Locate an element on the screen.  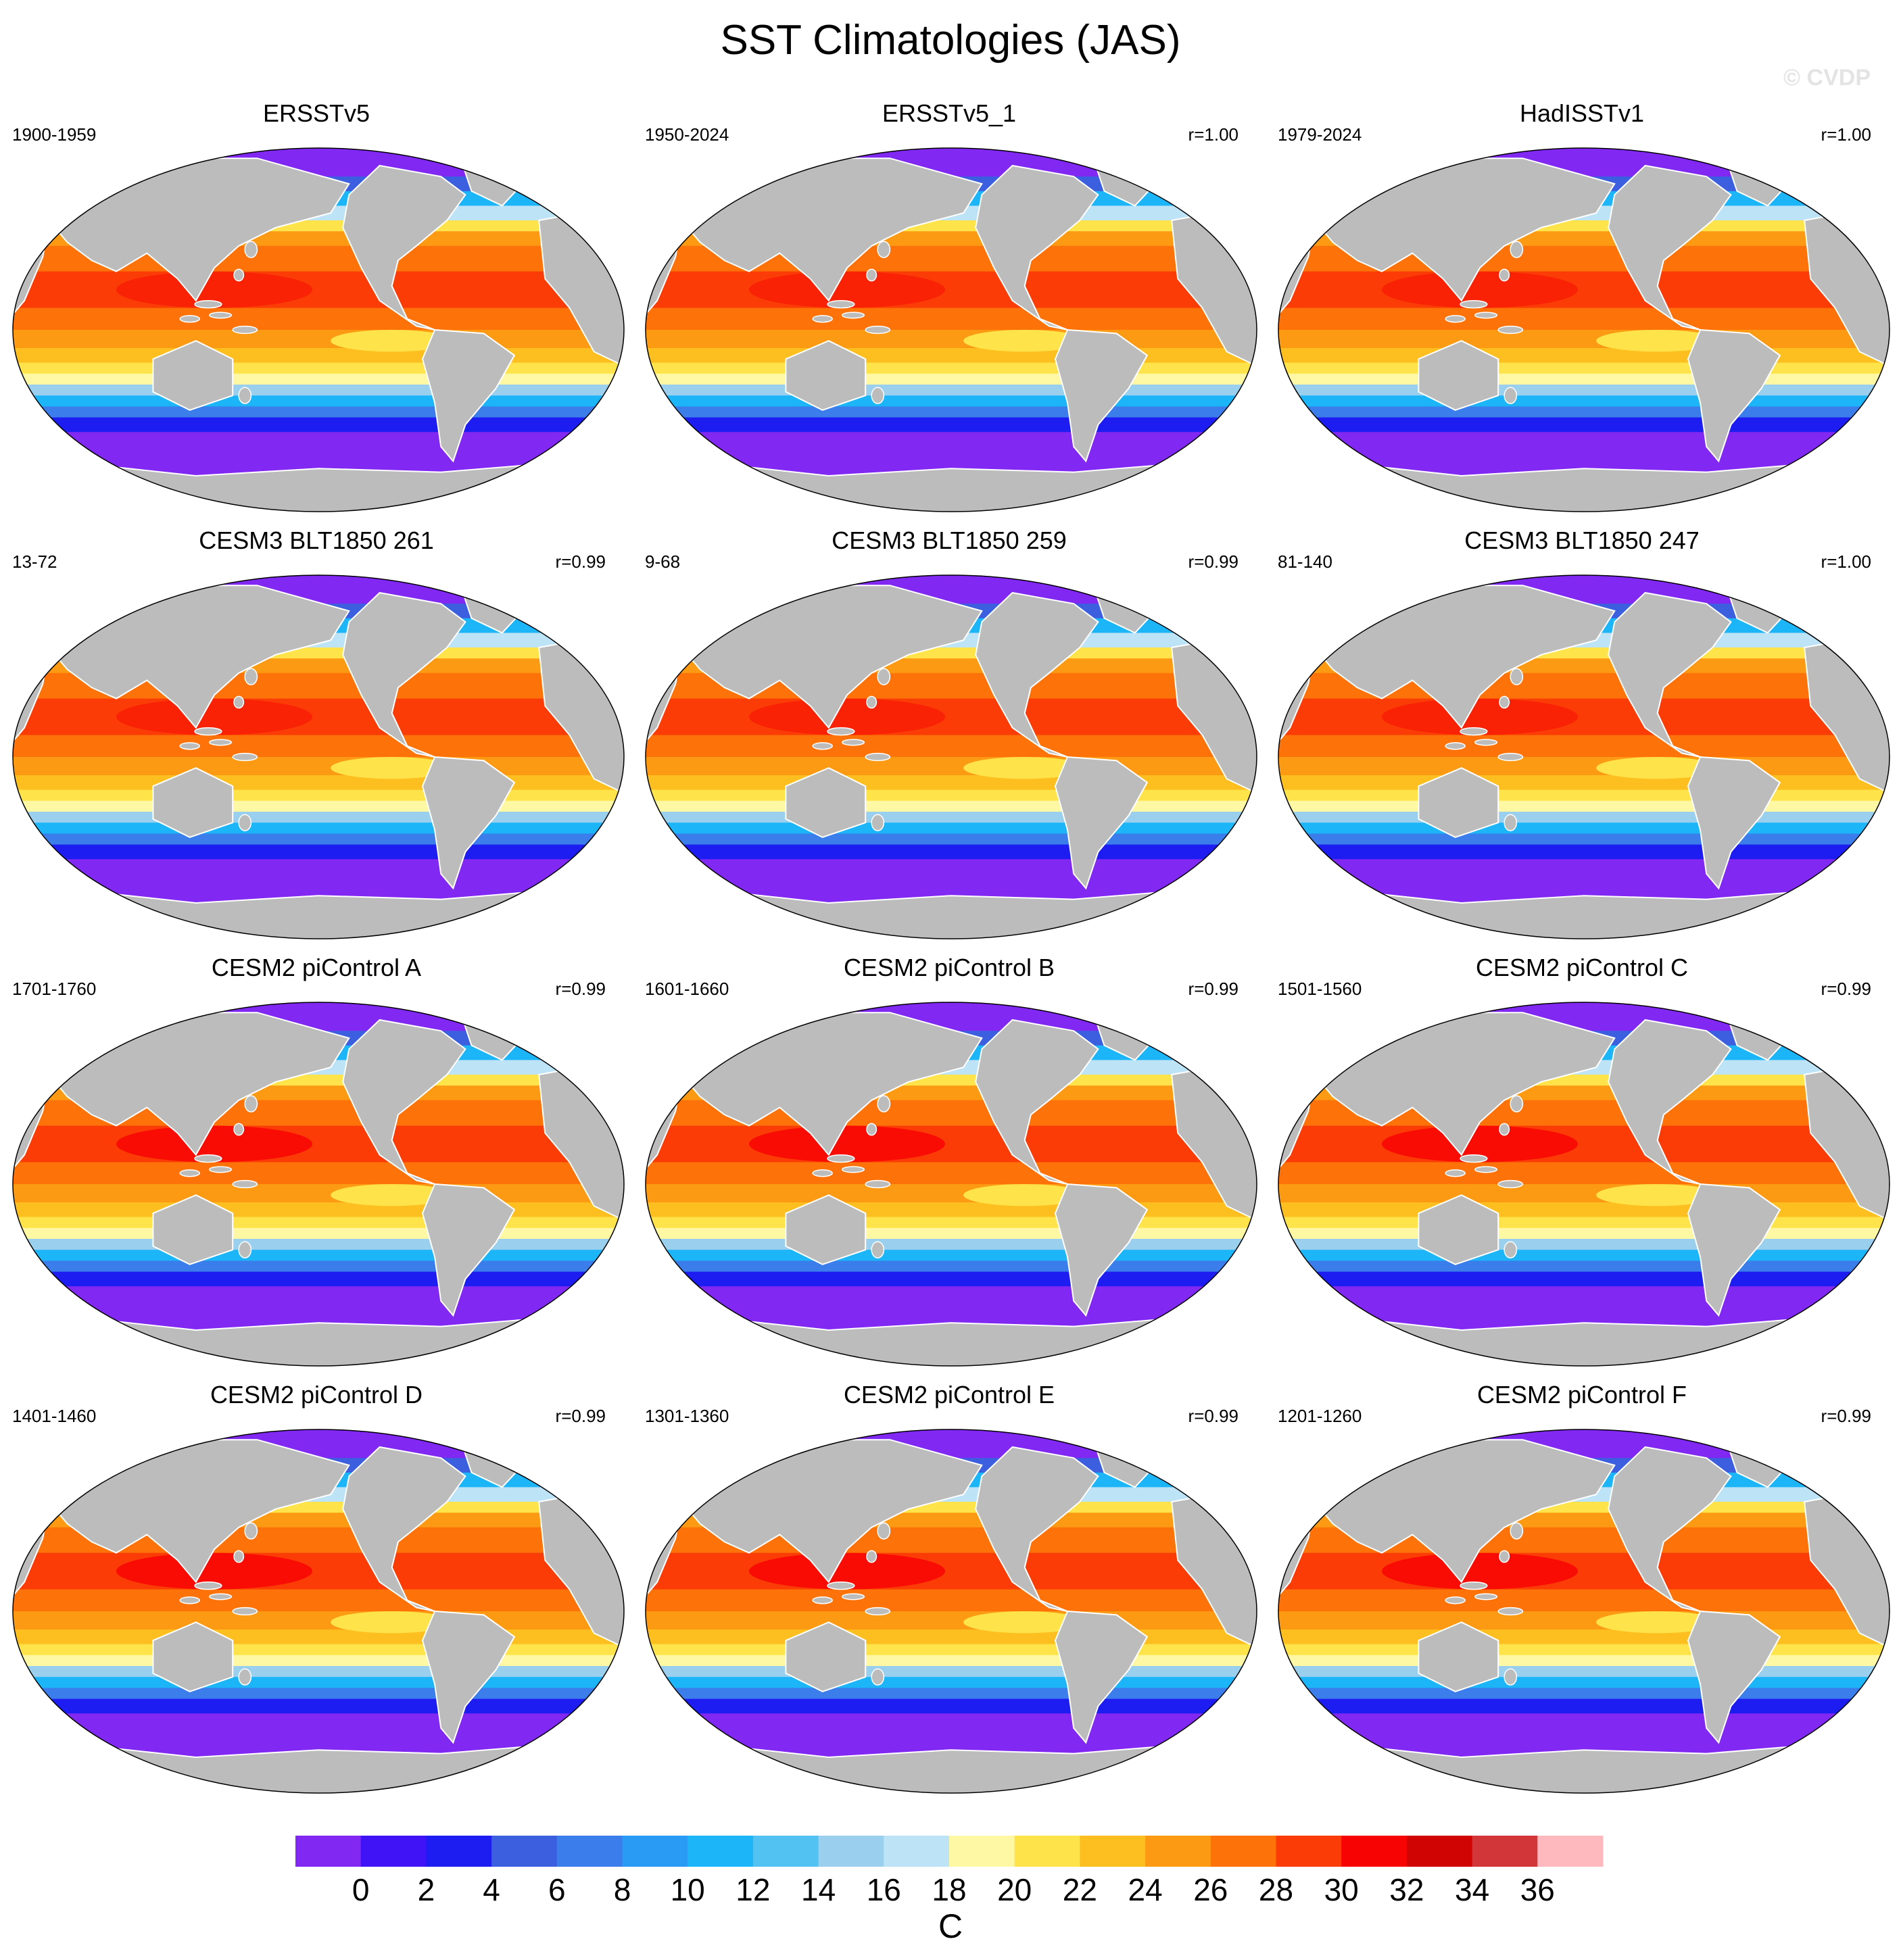
panel-period: 1601-1660 is located at coordinates (687, 989).